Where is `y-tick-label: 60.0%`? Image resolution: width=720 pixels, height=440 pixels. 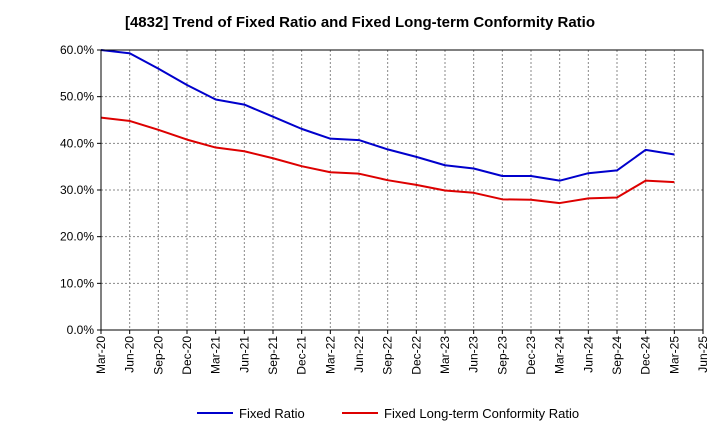
y-tick-label: 60.0% is located at coordinates (77, 50).